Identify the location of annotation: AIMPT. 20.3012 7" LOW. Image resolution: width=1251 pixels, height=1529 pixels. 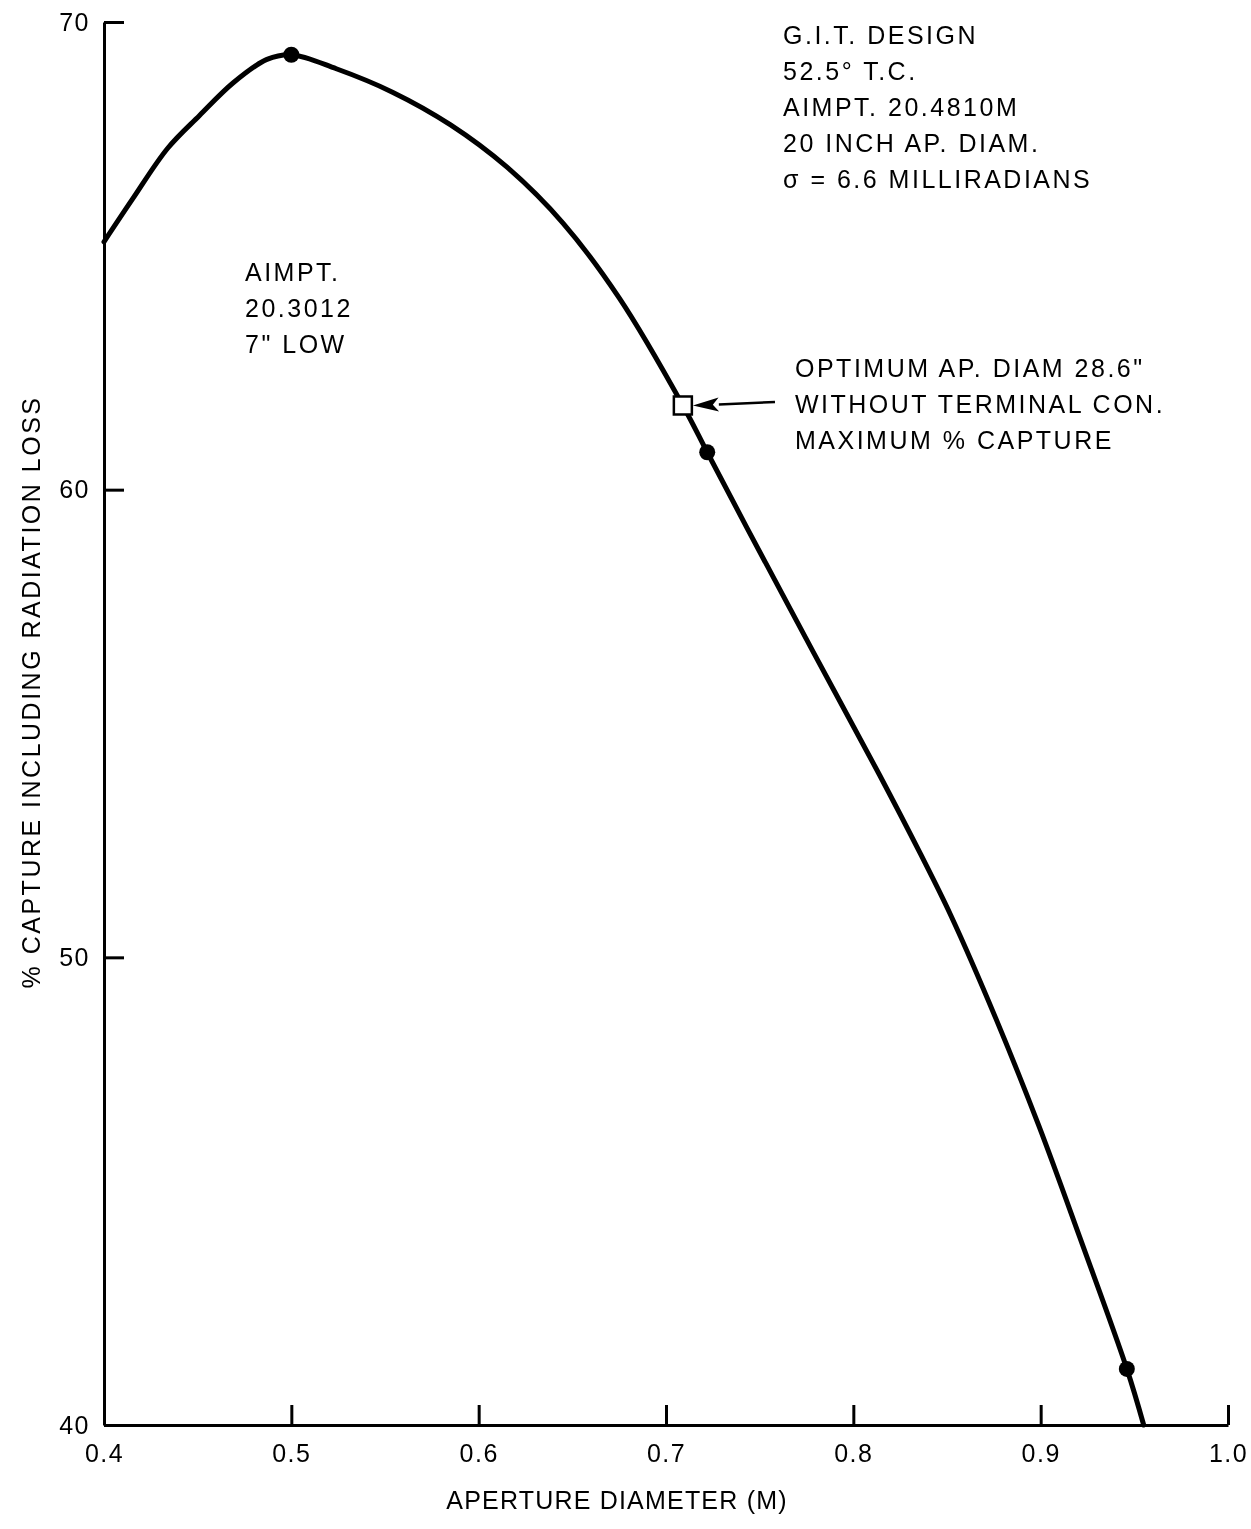
(299, 308).